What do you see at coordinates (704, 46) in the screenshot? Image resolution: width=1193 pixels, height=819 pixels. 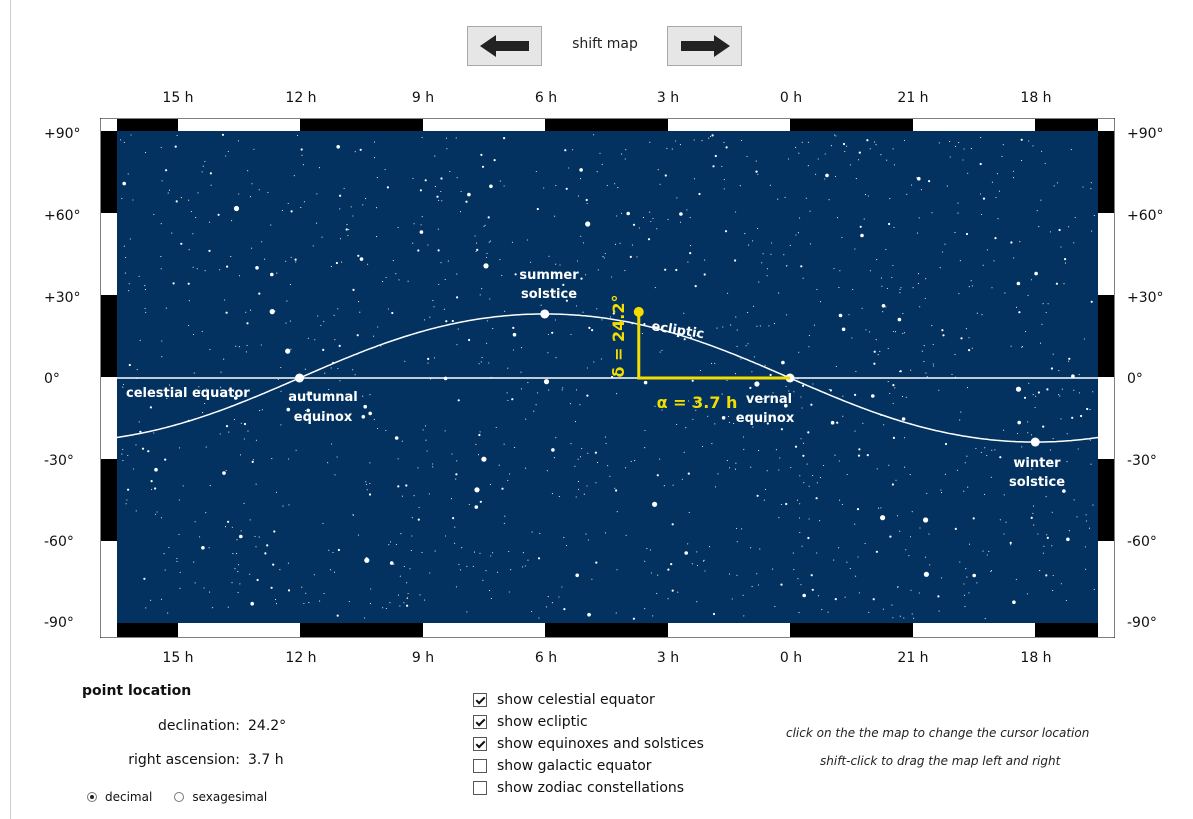 I see `shift-right-button` at bounding box center [704, 46].